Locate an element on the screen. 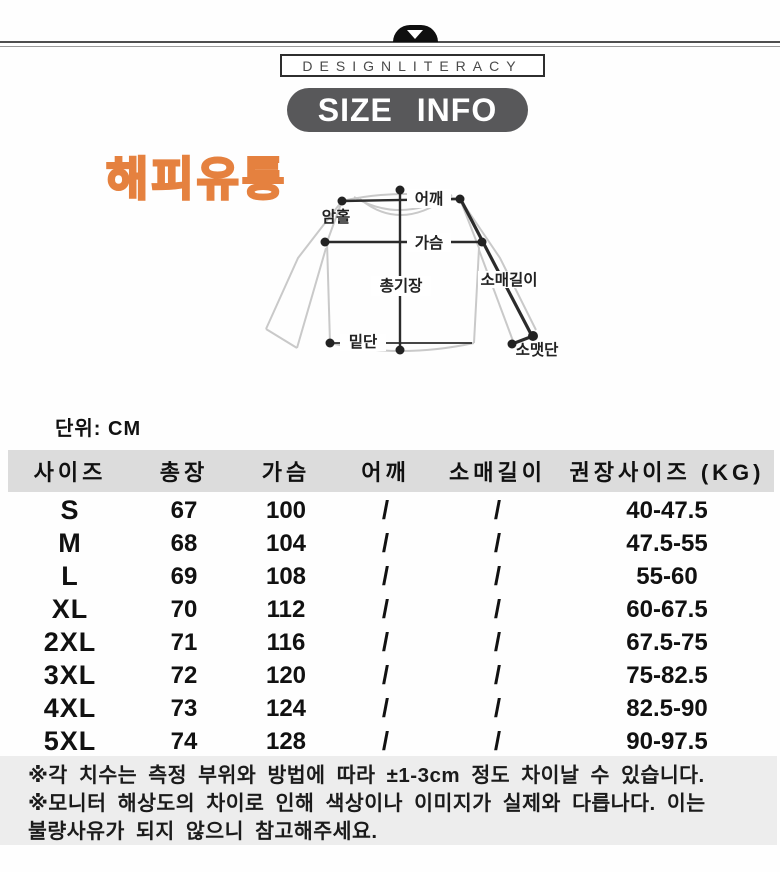  table-cell: 124 is located at coordinates (286, 708).